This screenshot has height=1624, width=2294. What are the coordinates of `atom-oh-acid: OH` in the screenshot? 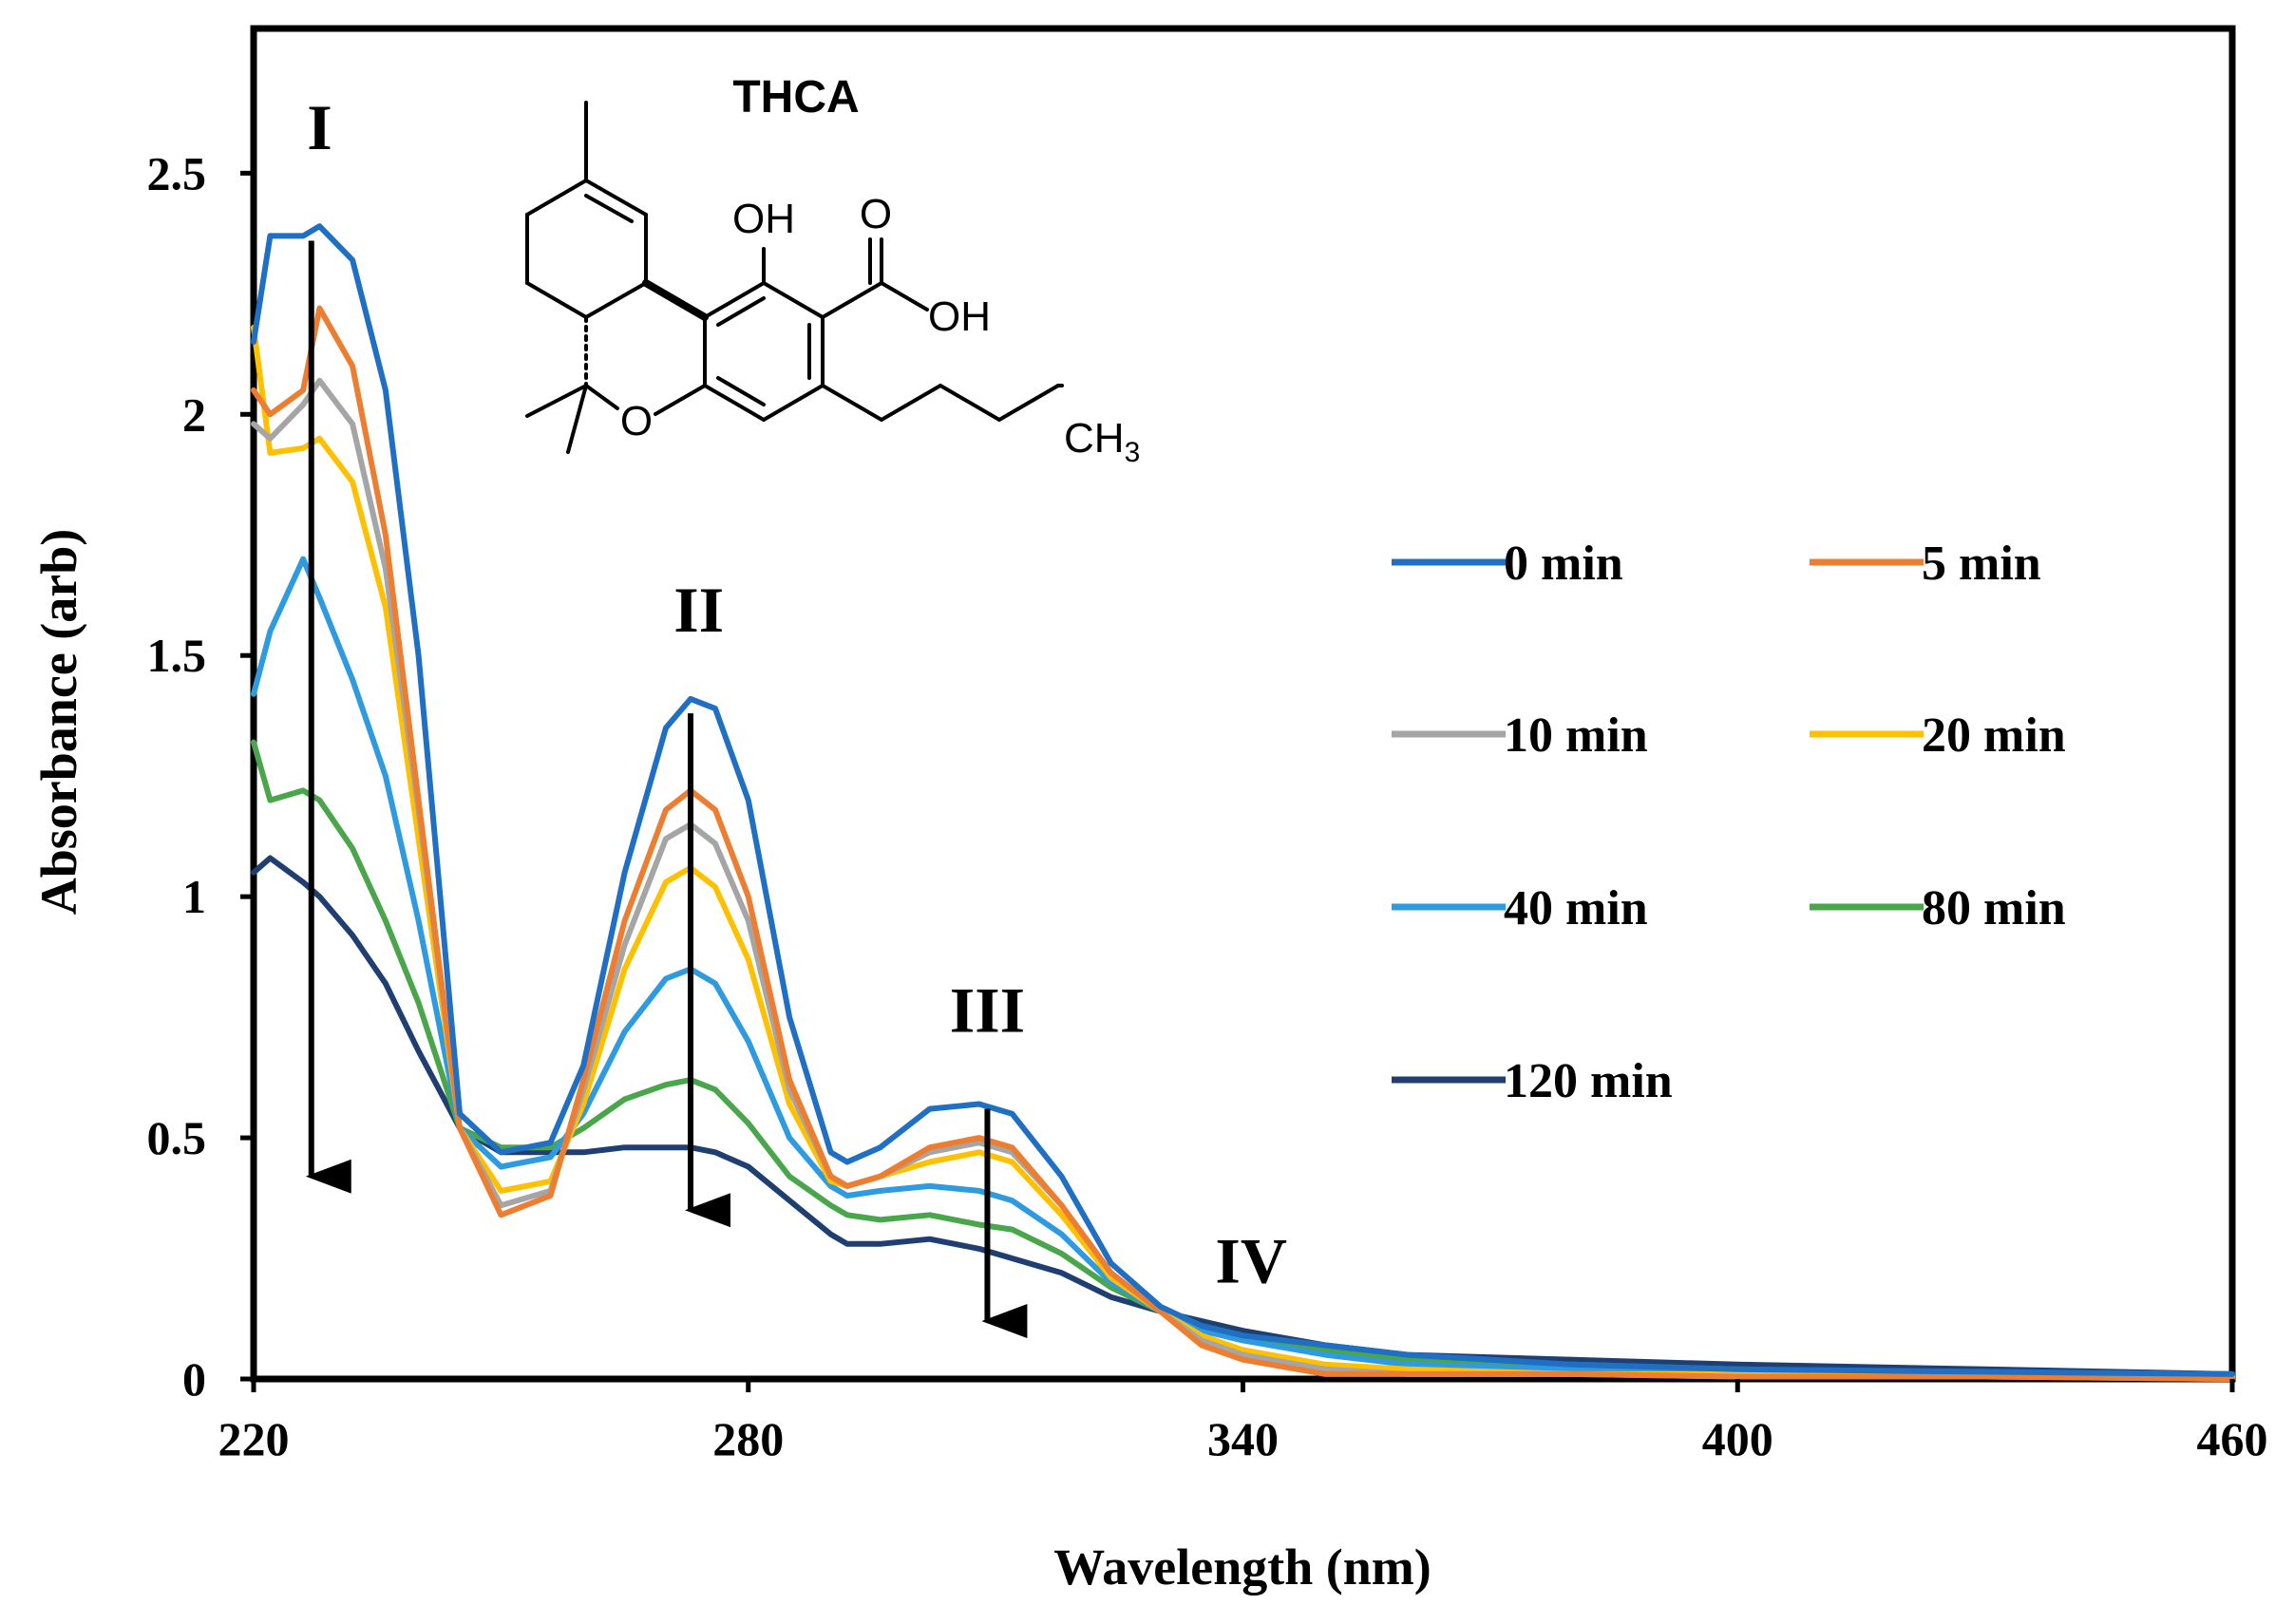 It's located at (959, 316).